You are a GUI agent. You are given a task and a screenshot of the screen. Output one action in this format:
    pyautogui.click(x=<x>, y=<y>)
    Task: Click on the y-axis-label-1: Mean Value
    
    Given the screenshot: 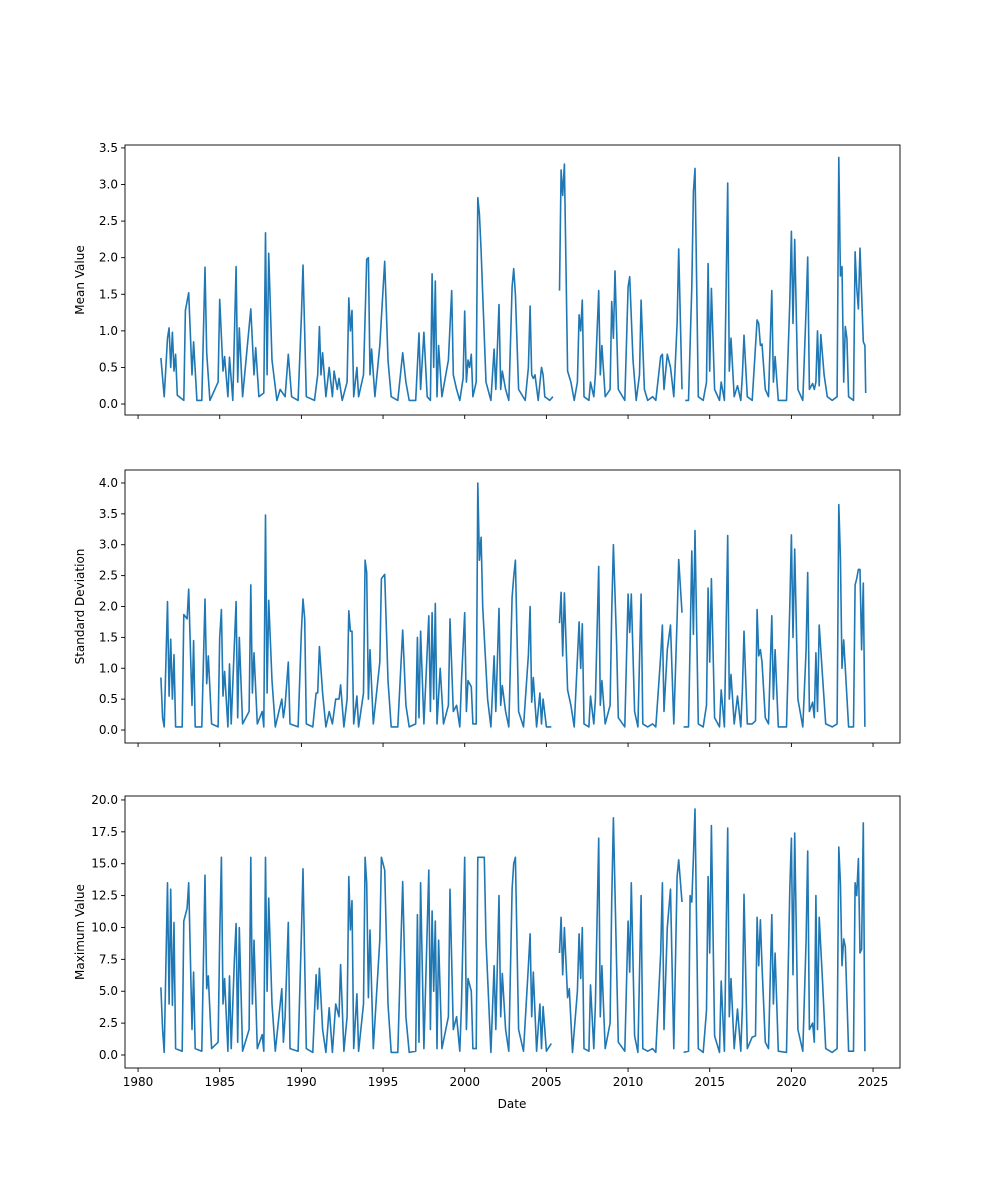 What is the action you would take?
    pyautogui.click(x=80, y=279)
    